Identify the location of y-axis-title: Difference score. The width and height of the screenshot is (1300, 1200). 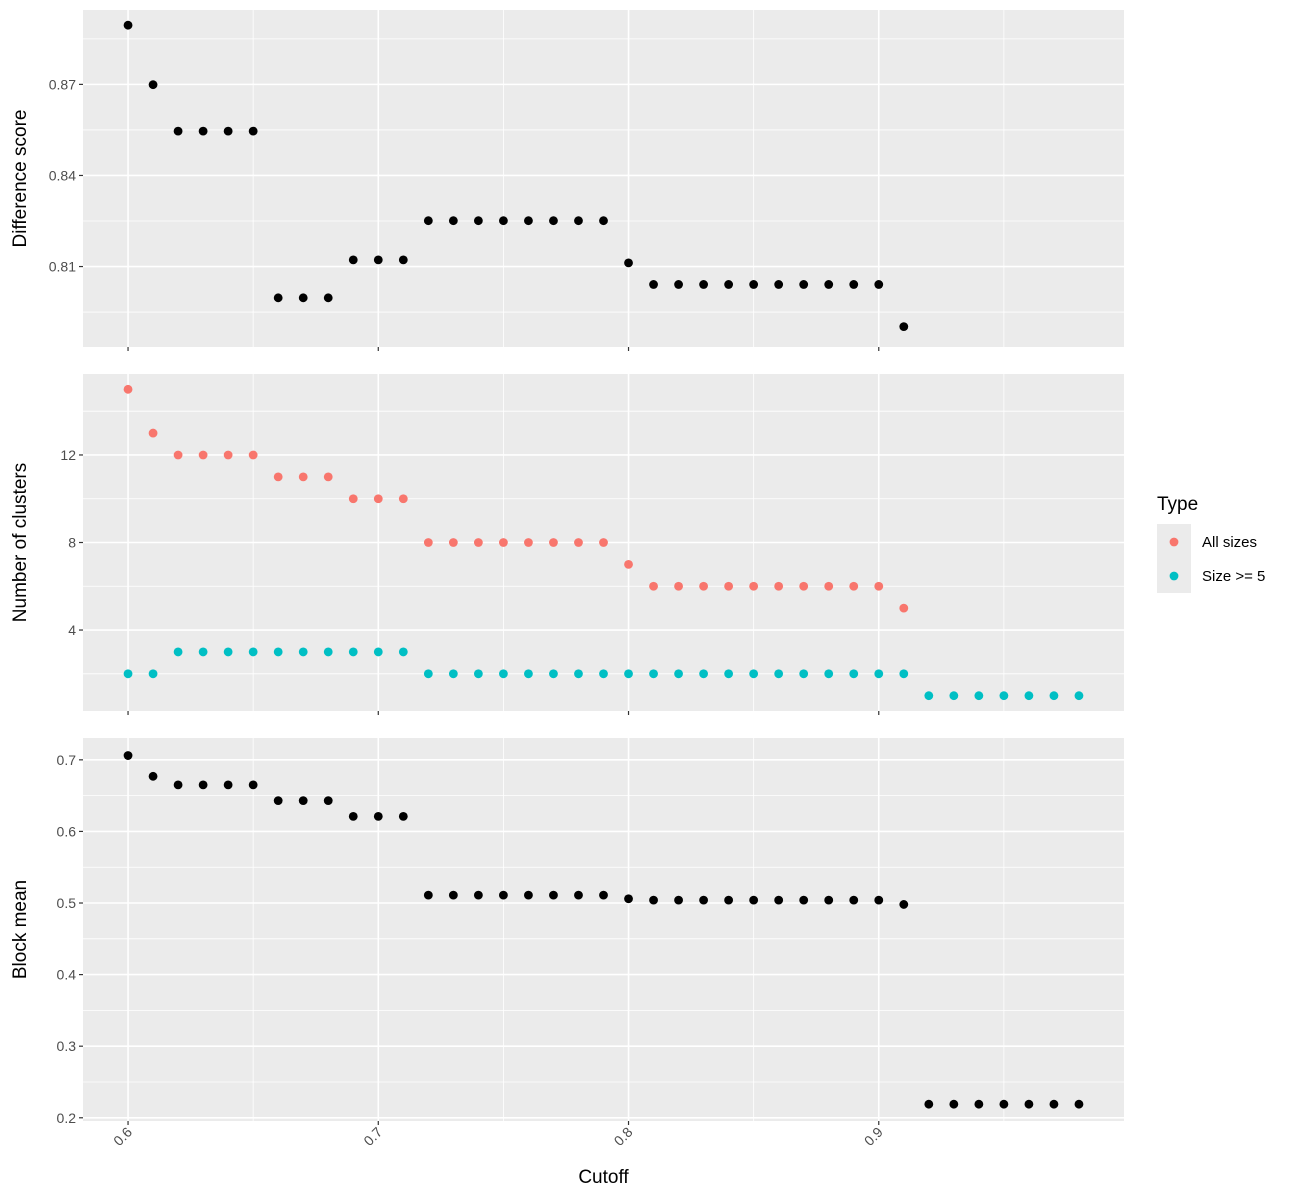
(20, 179).